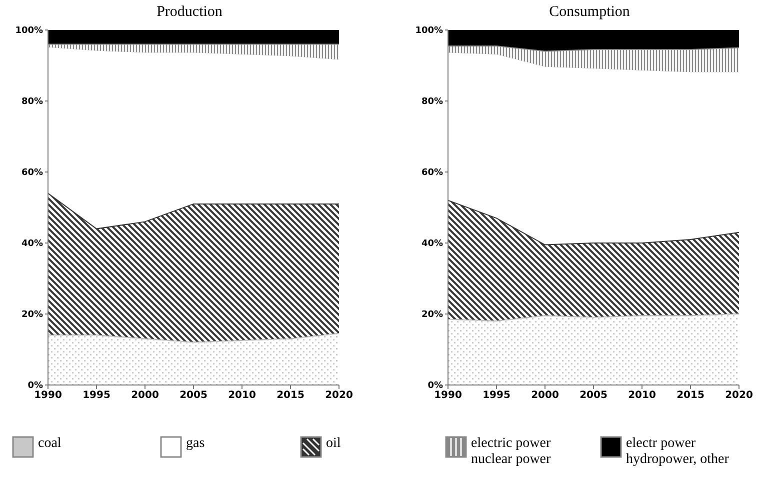  What do you see at coordinates (50, 444) in the screenshot?
I see `legend-label: coal` at bounding box center [50, 444].